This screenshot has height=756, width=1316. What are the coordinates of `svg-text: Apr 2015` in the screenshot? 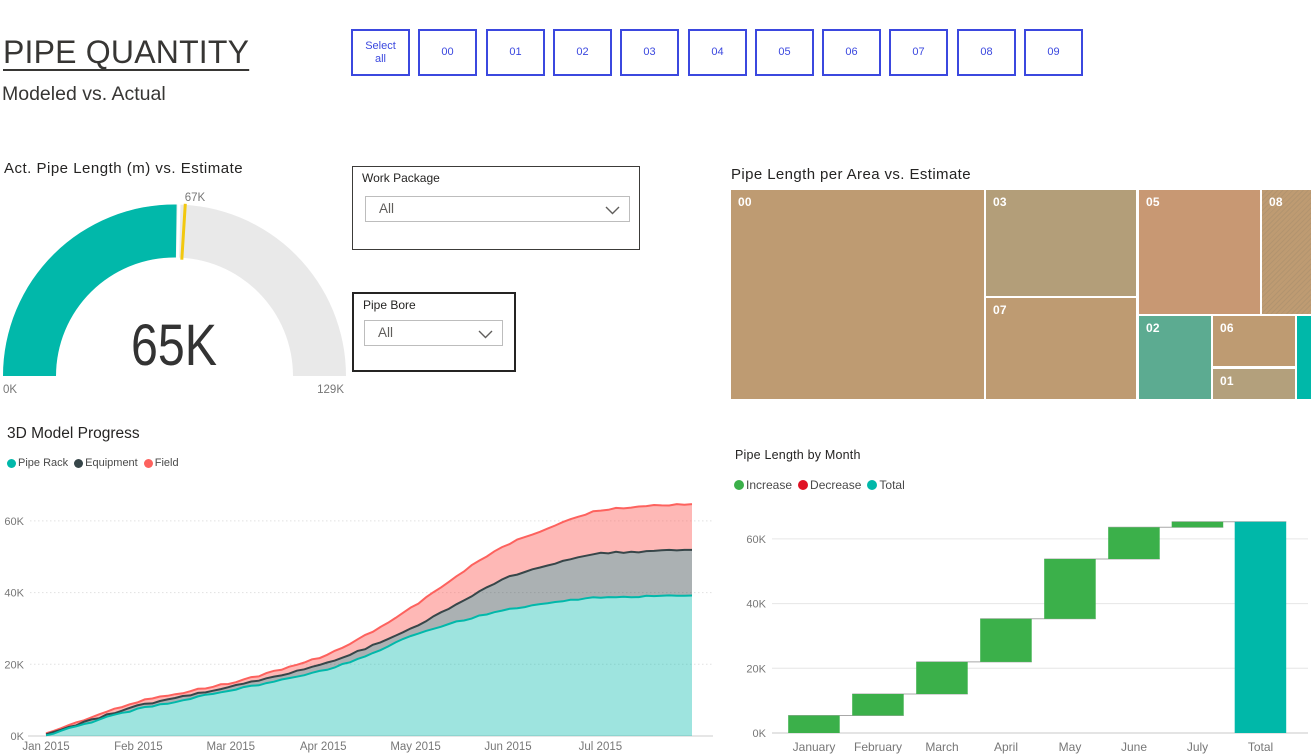 It's located at (323, 747).